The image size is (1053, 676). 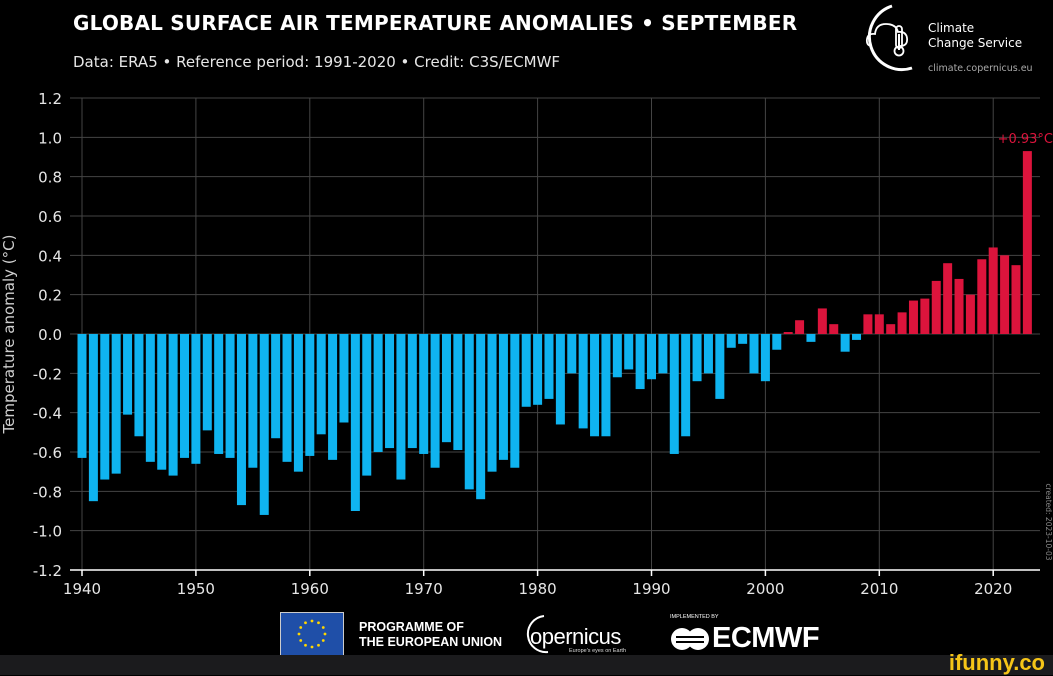 What do you see at coordinates (617, 356) in the screenshot?
I see `bar-1987` at bounding box center [617, 356].